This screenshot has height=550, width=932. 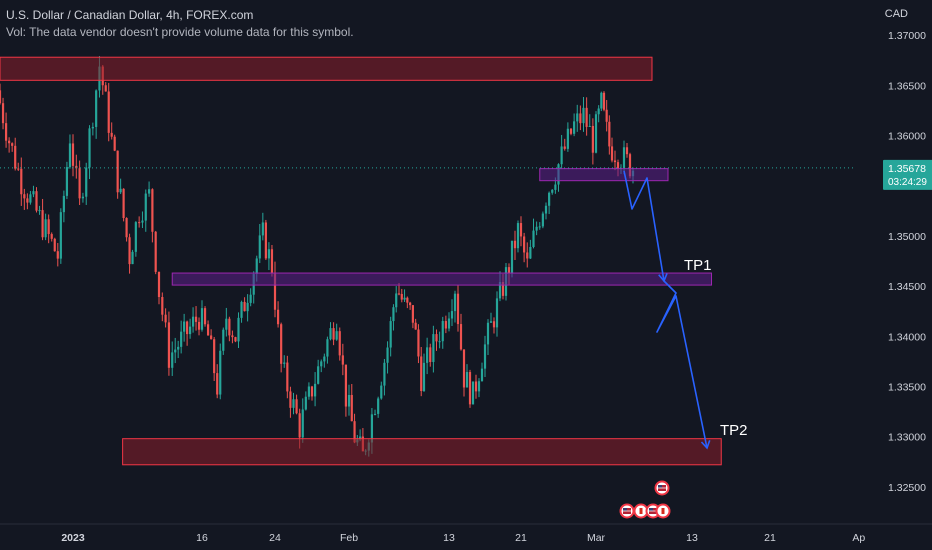 I want to click on currency-label: CAD, so click(x=896, y=14).